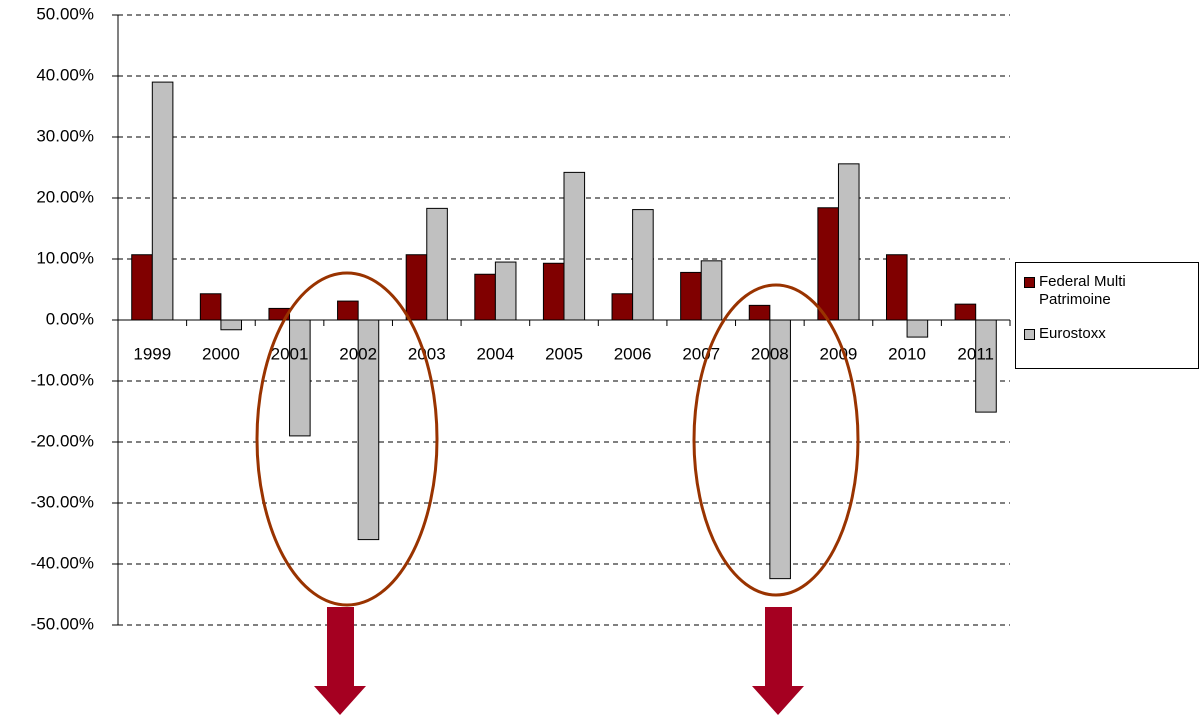 This screenshot has width=1201, height=715. Describe the element at coordinates (701, 353) in the screenshot. I see `x-tick-label: 2007` at that location.